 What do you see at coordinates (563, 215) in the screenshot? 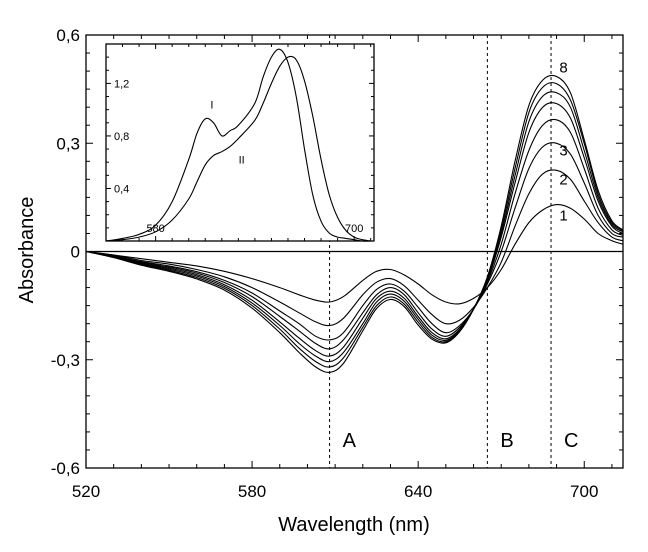
I see `curve-label-1: 1` at bounding box center [563, 215].